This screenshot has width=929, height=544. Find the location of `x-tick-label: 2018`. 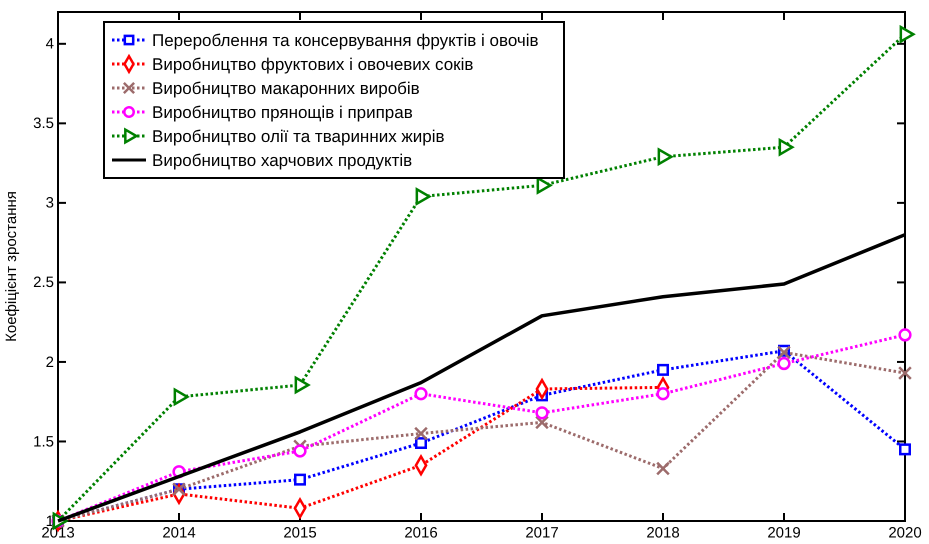

x-tick-label: 2018 is located at coordinates (663, 533).